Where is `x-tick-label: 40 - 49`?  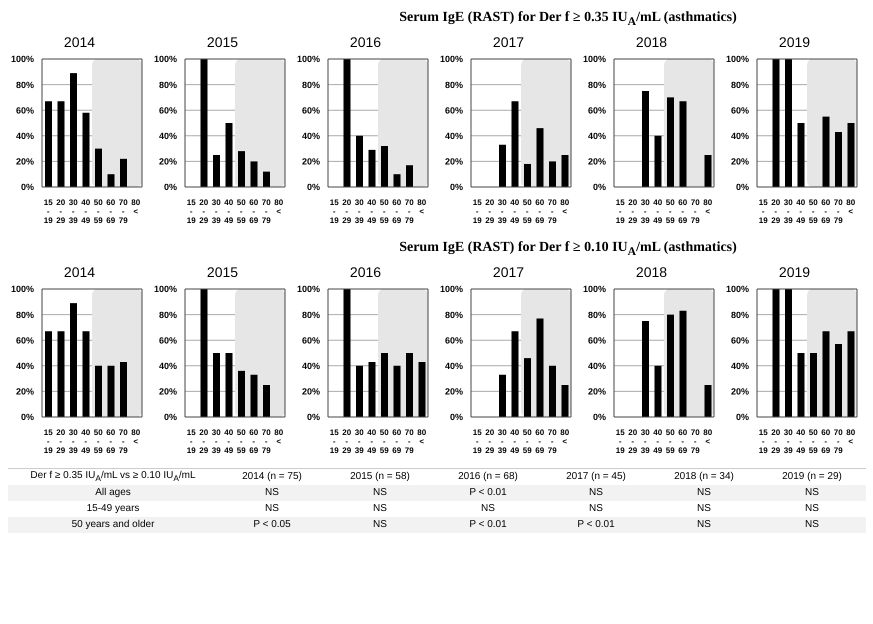 x-tick-label: 40 - 49 is located at coordinates (658, 441).